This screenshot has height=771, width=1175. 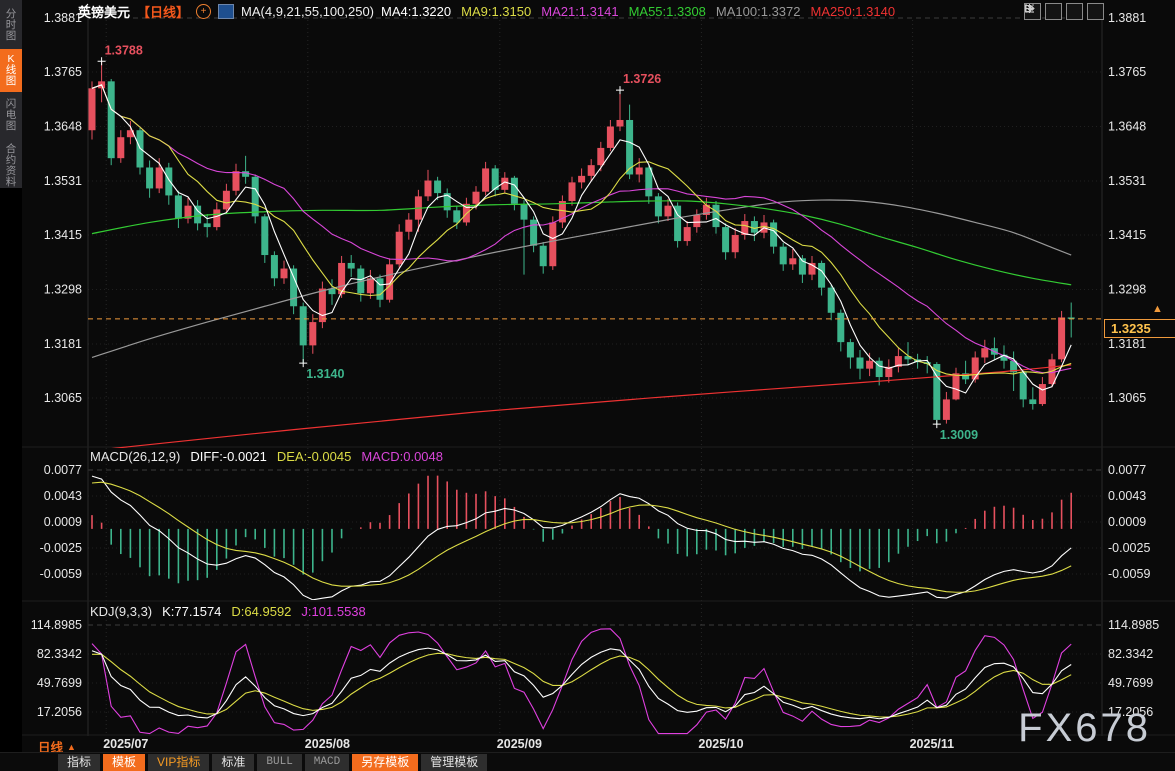 What do you see at coordinates (71, 746) in the screenshot?
I see `period-arrow-icon: ▲` at bounding box center [71, 746].